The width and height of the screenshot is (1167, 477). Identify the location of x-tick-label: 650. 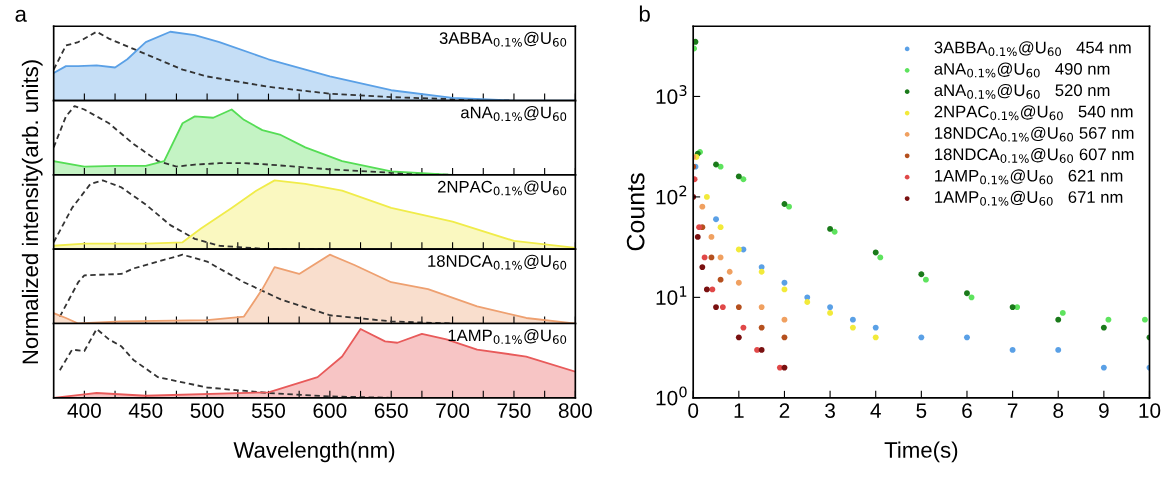
(391, 410).